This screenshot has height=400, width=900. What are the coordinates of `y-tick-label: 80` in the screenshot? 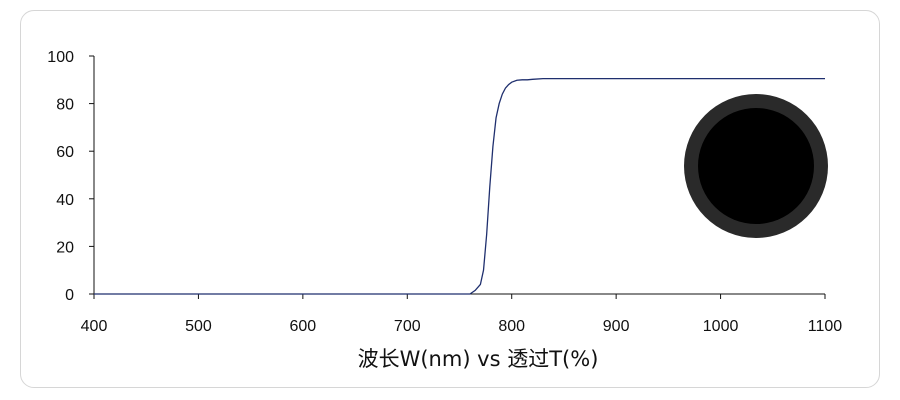 It's located at (65, 105).